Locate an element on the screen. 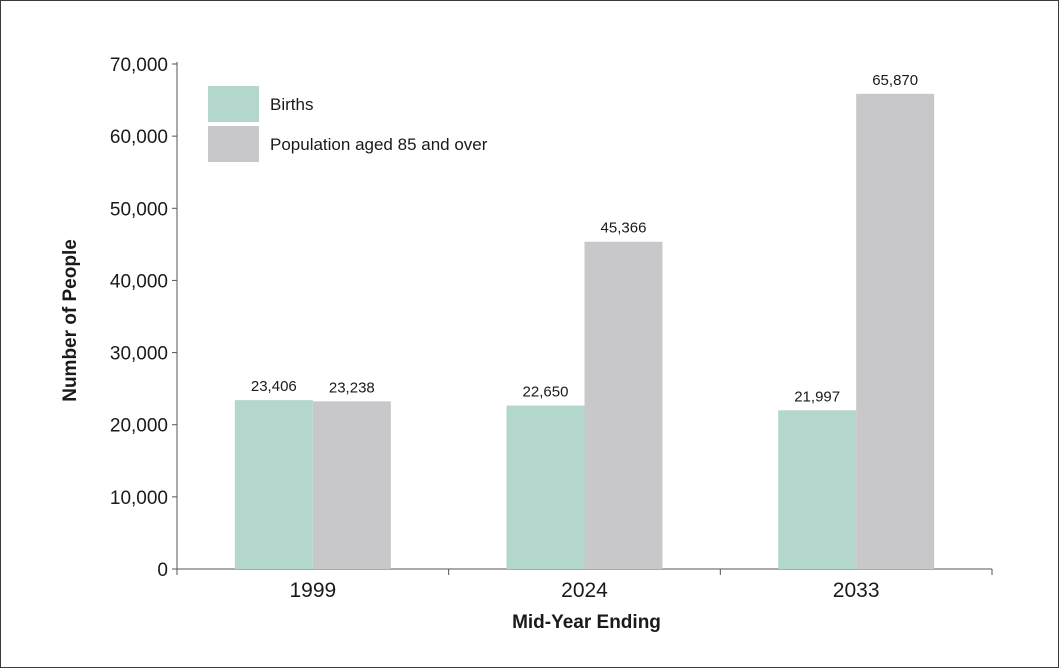 The height and width of the screenshot is (668, 1059). y-tick-label: 60,000 is located at coordinates (139, 137).